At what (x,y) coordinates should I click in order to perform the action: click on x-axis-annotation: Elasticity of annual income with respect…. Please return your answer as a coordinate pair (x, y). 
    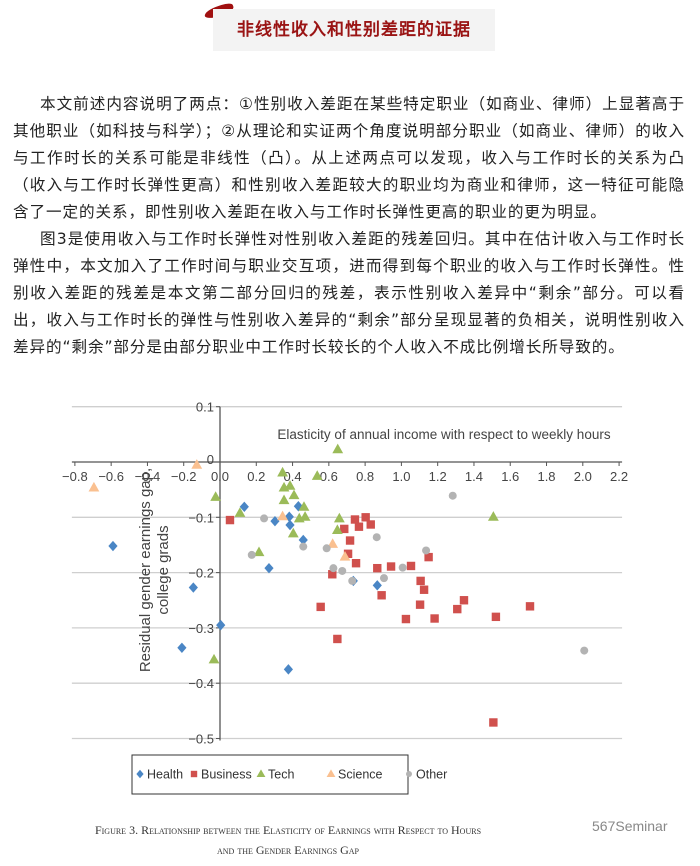
    Looking at the image, I should click on (443, 434).